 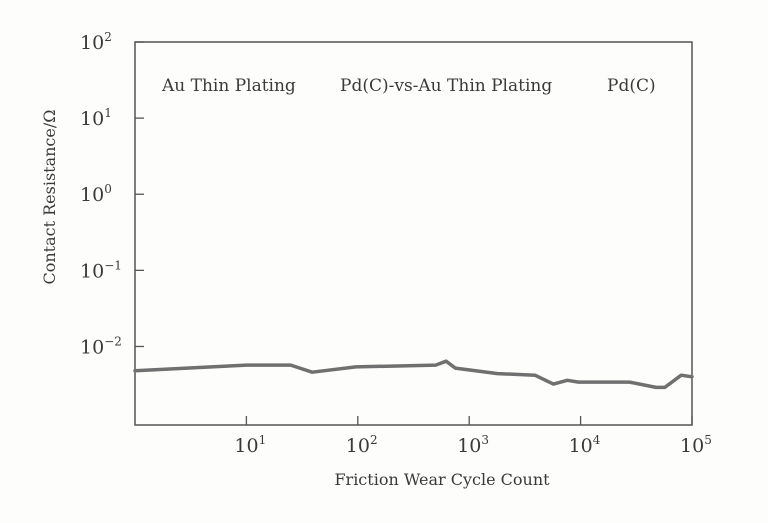 I want to click on annotation-pd-vs-au: Pd(C)-vs-Au Thin Plating, so click(x=446, y=86).